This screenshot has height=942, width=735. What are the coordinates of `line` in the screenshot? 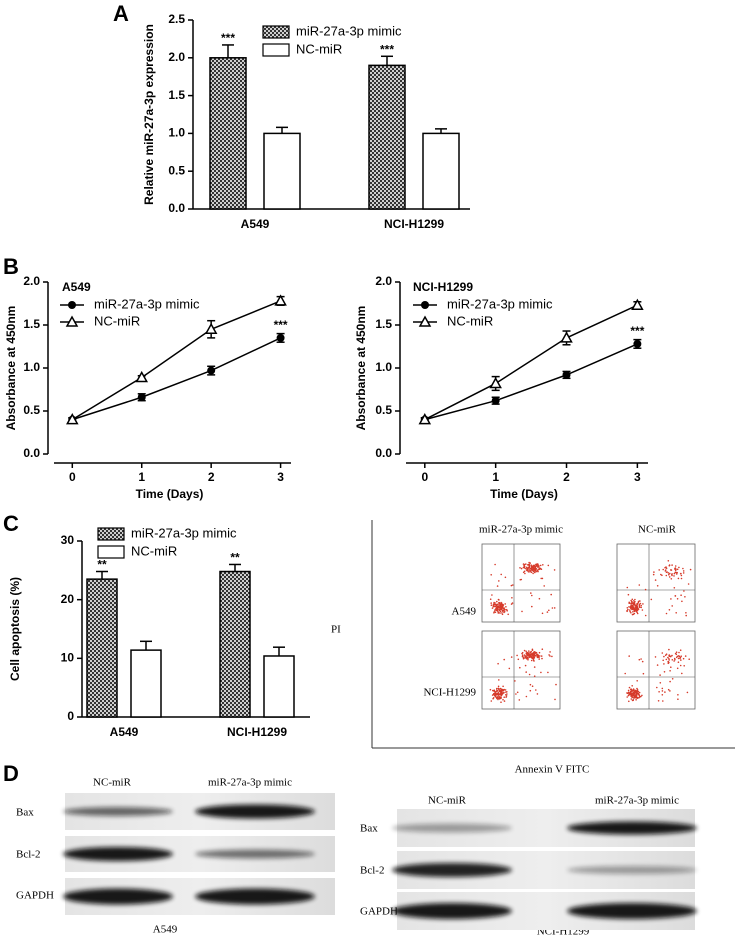 It's located at (531, 362).